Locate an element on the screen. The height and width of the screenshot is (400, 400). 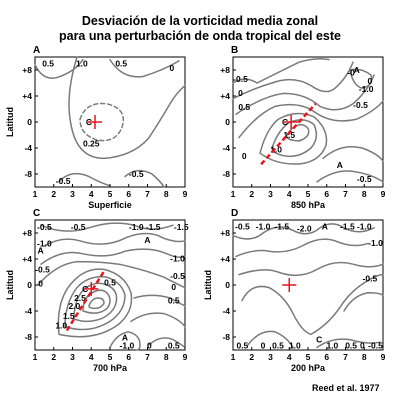
panel-letter: D is located at coordinates (234, 213).